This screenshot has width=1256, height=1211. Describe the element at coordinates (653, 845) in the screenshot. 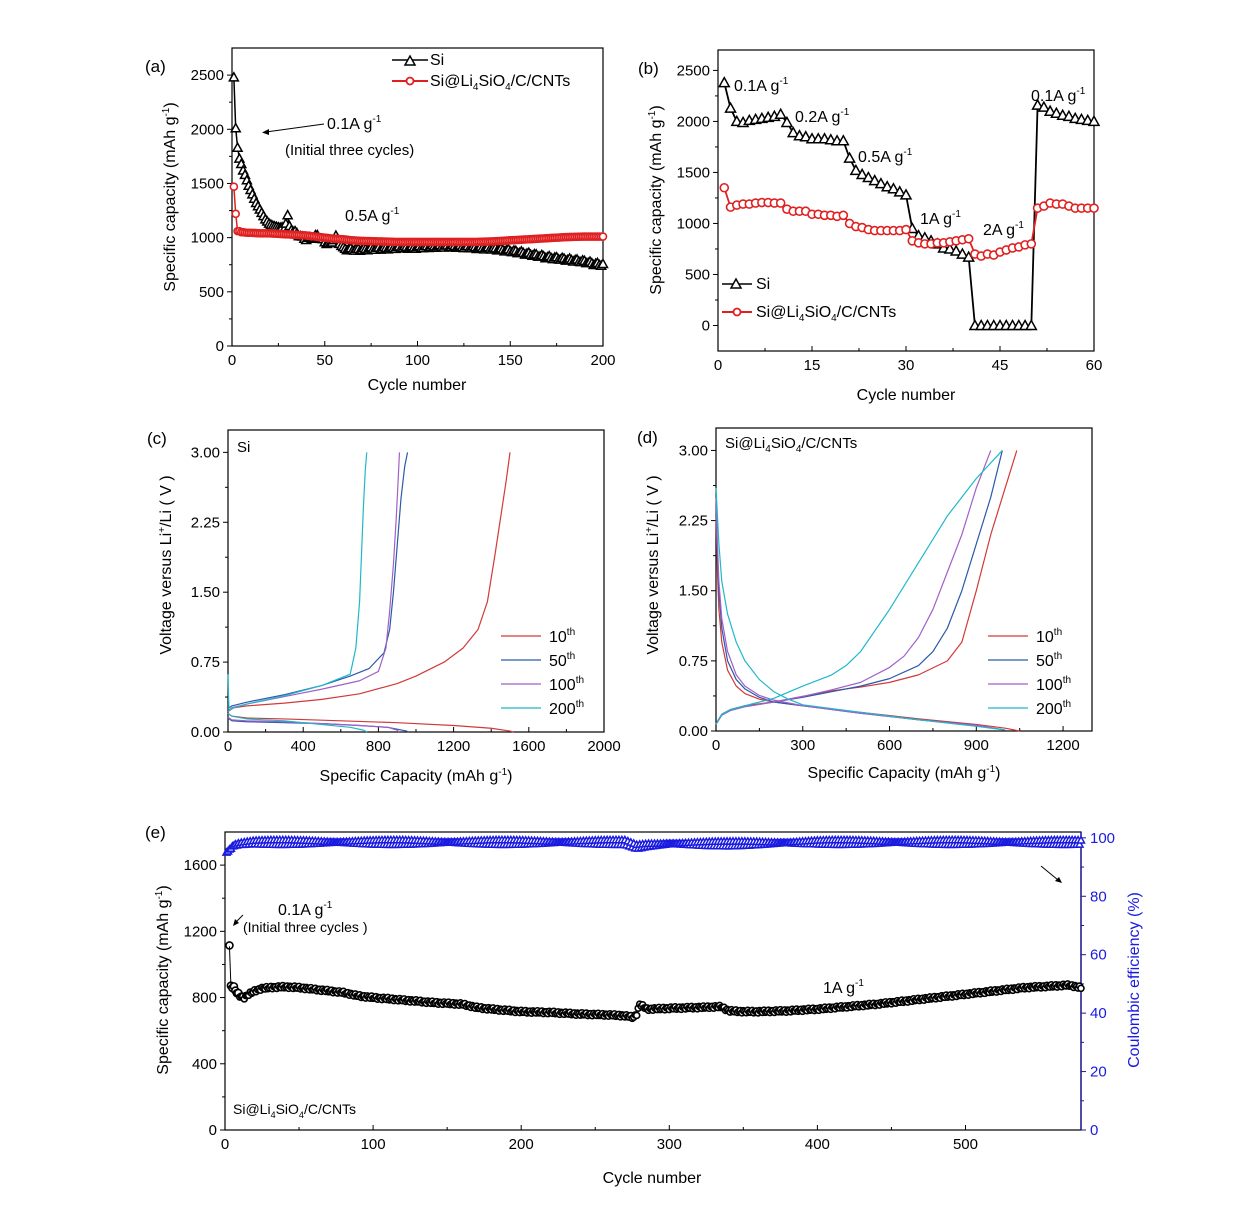

I see `series-coulombic-efficiency` at that location.